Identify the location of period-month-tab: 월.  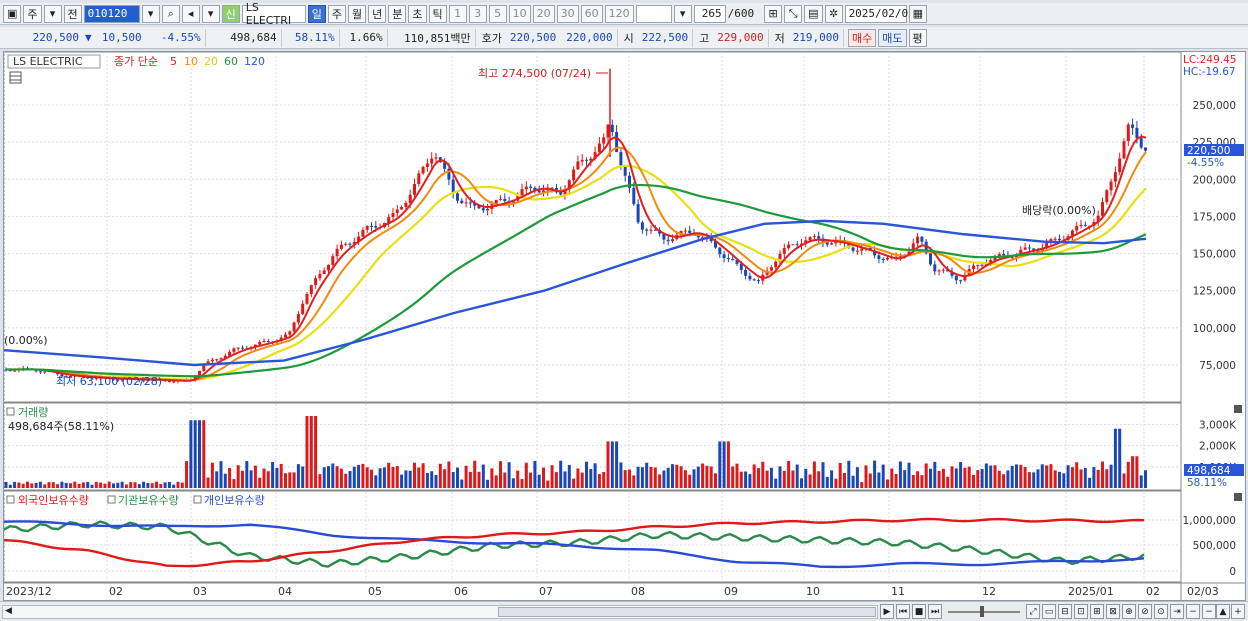
(357, 13).